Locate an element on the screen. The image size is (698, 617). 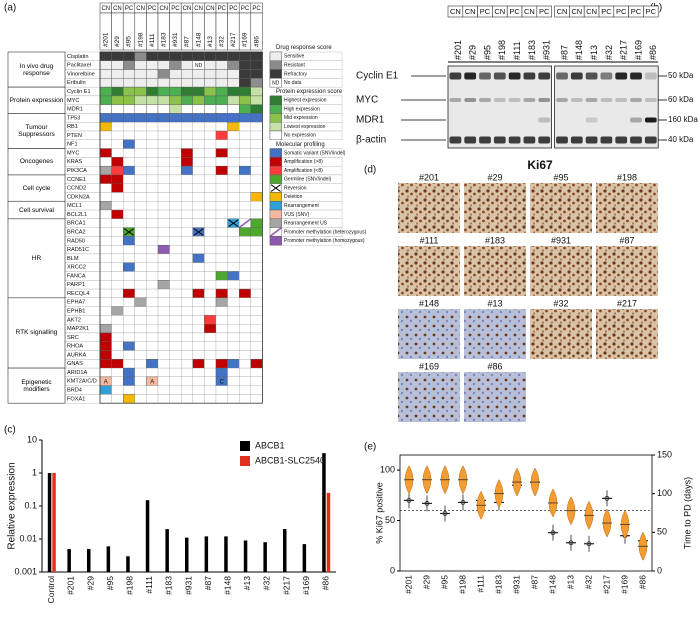
y-tick-label: 0.1 is located at coordinates (30, 505).